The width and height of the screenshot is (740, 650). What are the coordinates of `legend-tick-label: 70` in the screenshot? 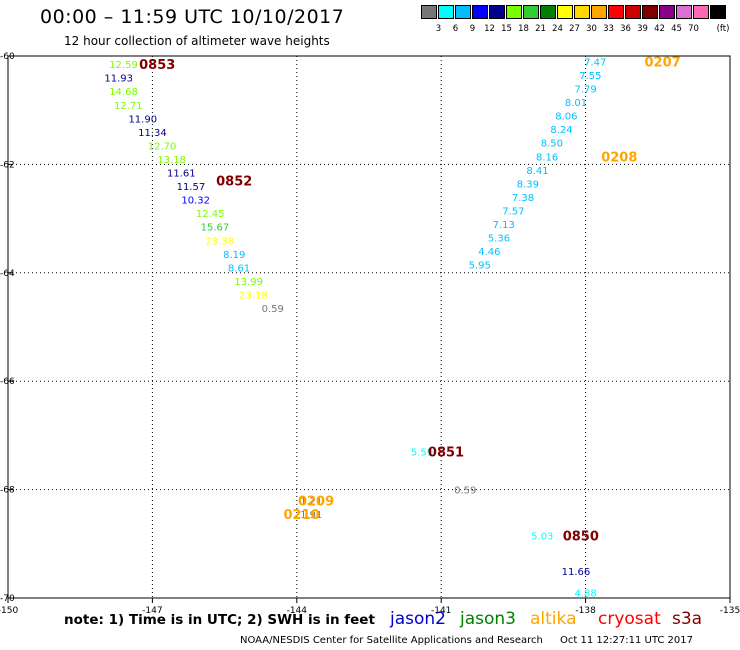 It's located at (693, 29).